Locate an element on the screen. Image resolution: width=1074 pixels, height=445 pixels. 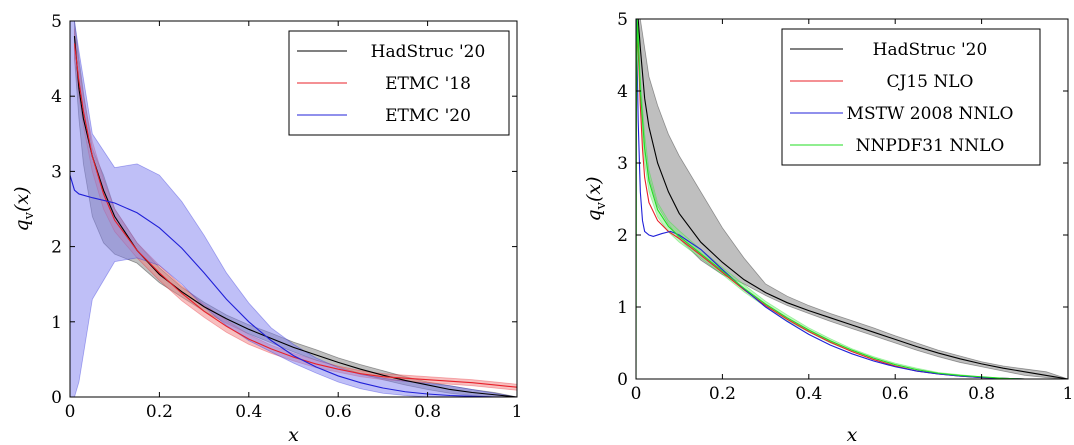
legend-label: MSTW 2008 NNLO is located at coordinates (930, 114).